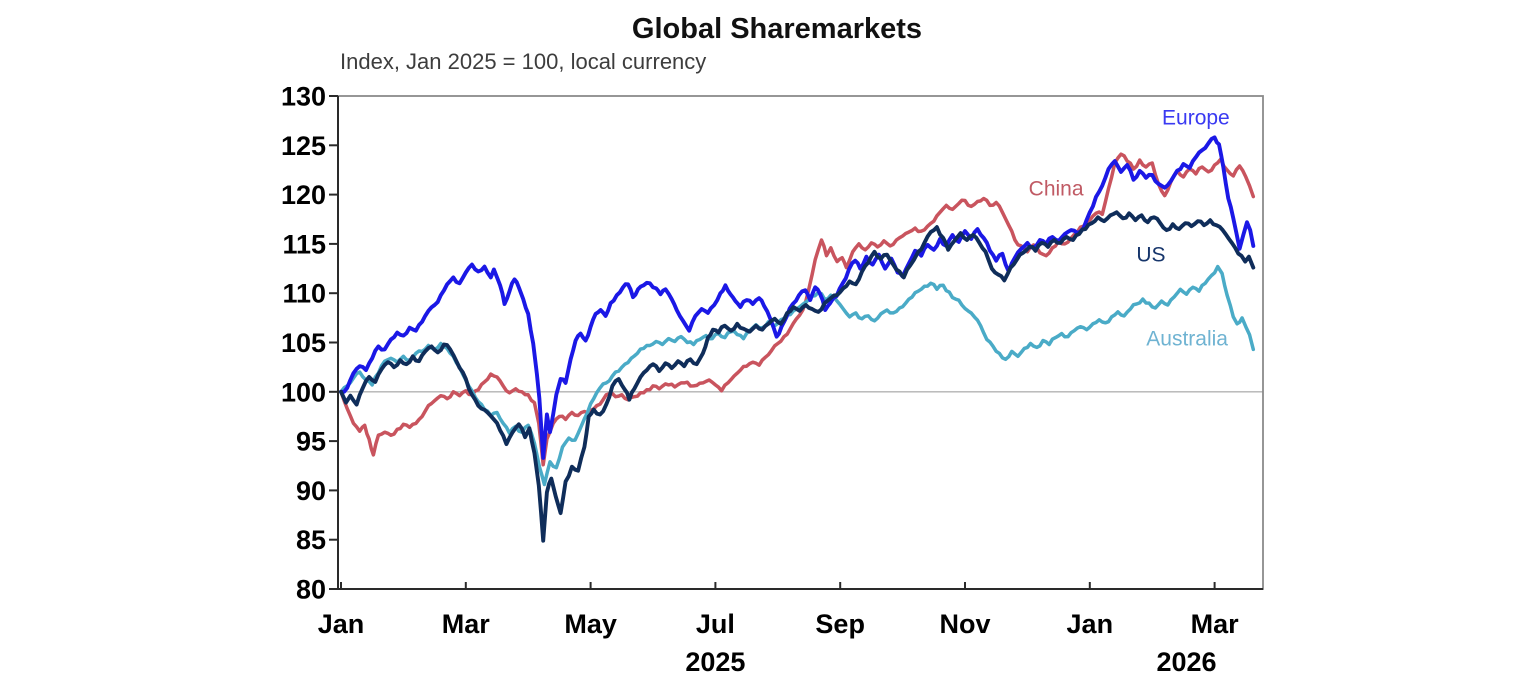  Describe the element at coordinates (1150, 255) in the screenshot. I see `series-label-us: US` at that location.